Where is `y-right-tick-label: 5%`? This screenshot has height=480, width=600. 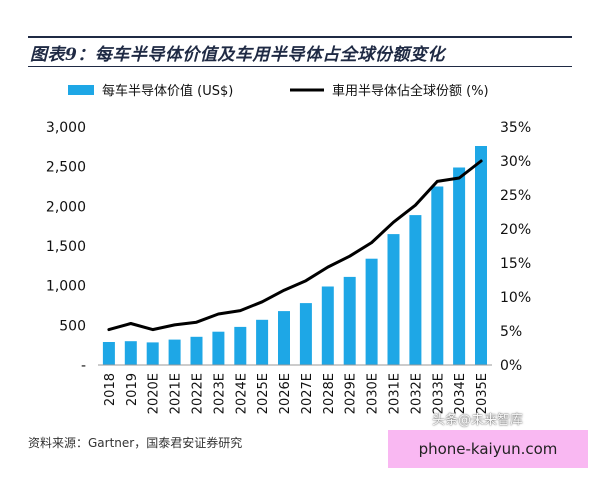 y-right-tick-label: 5% is located at coordinates (511, 332).